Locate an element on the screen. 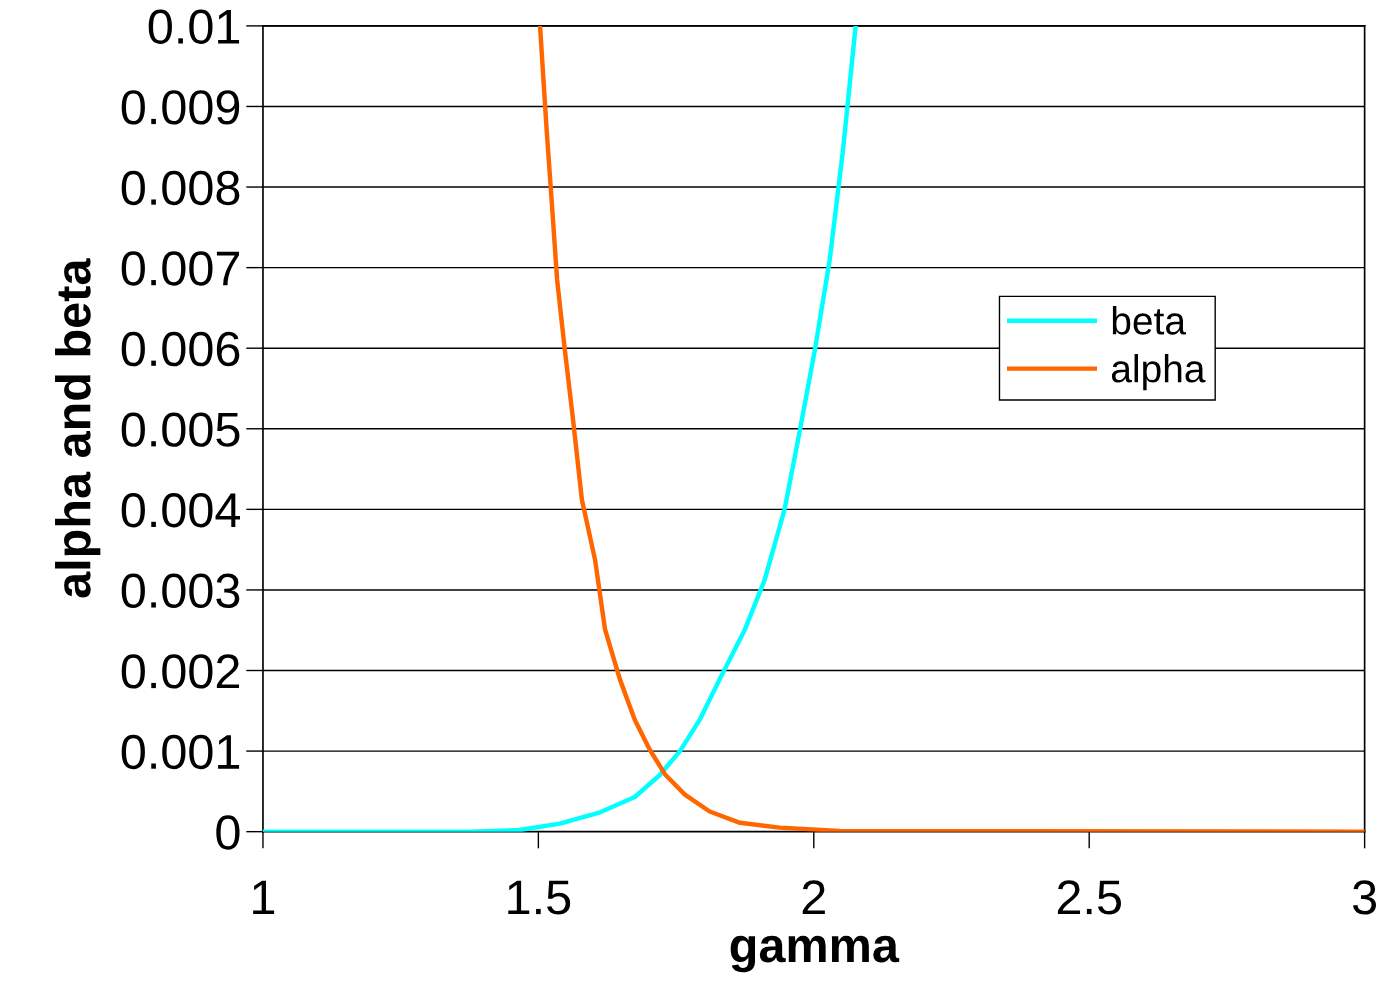 The image size is (1384, 996). y-tick-label: 0.005 is located at coordinates (180, 429).